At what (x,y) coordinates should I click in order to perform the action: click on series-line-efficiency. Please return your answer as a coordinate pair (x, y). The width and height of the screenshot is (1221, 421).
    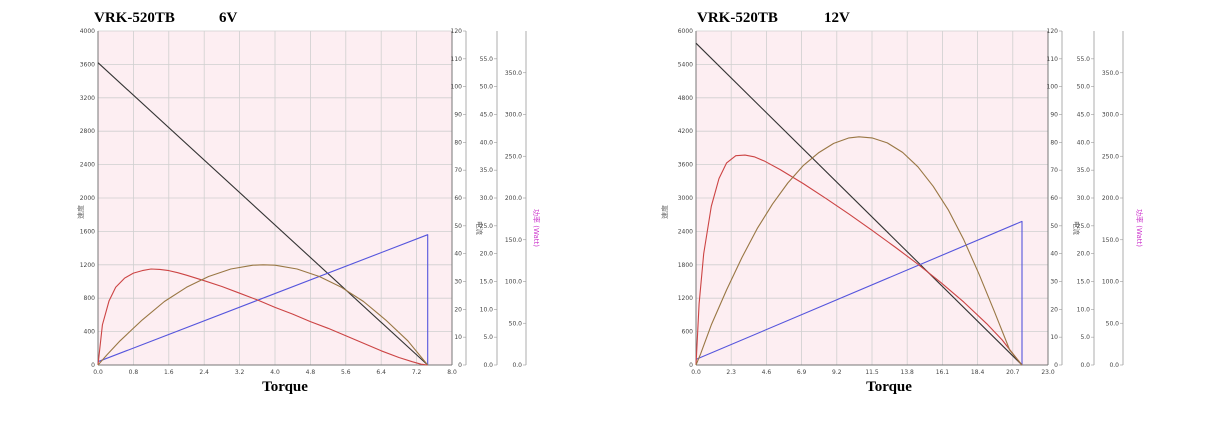
    Looking at the image, I should click on (262, 317).